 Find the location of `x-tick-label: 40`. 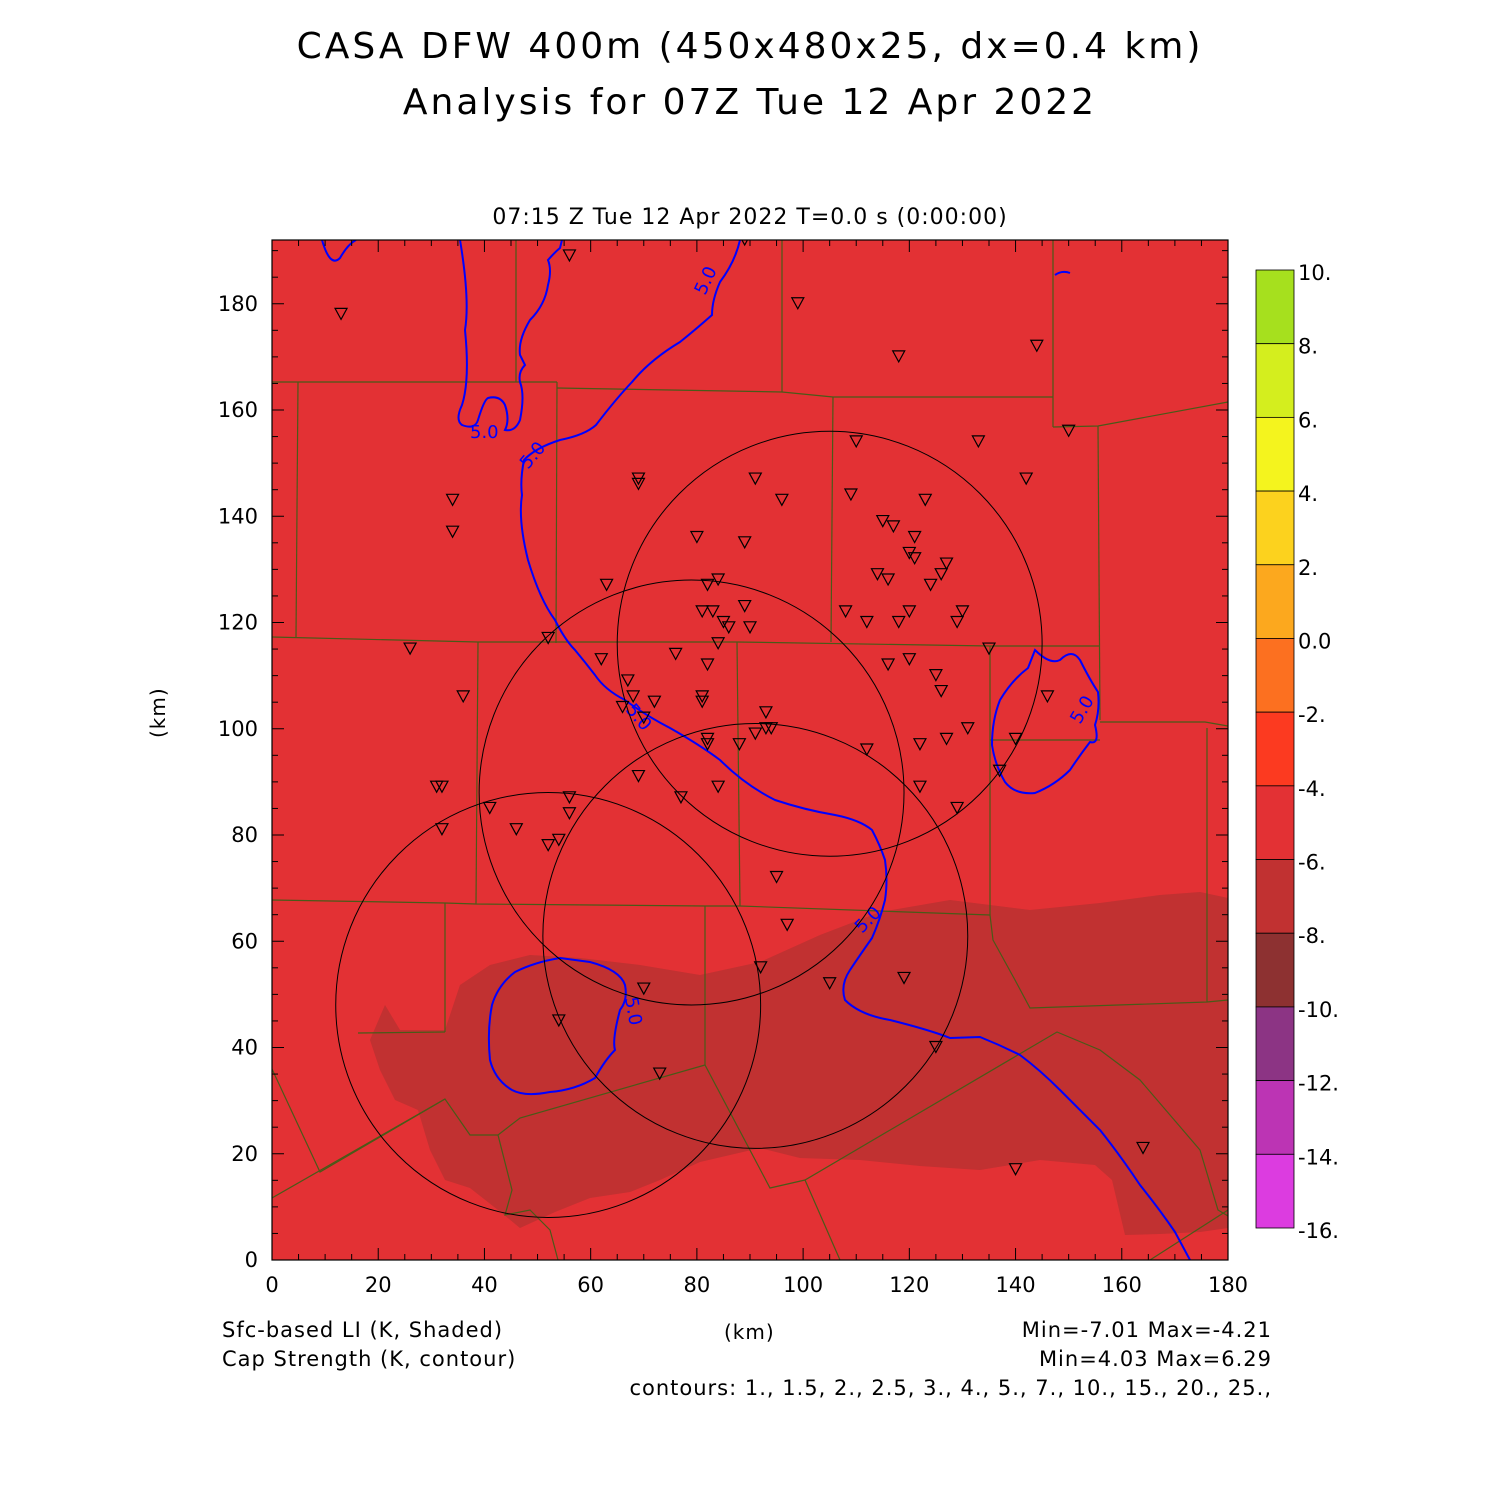

x-tick-label: 40 is located at coordinates (484, 1285).